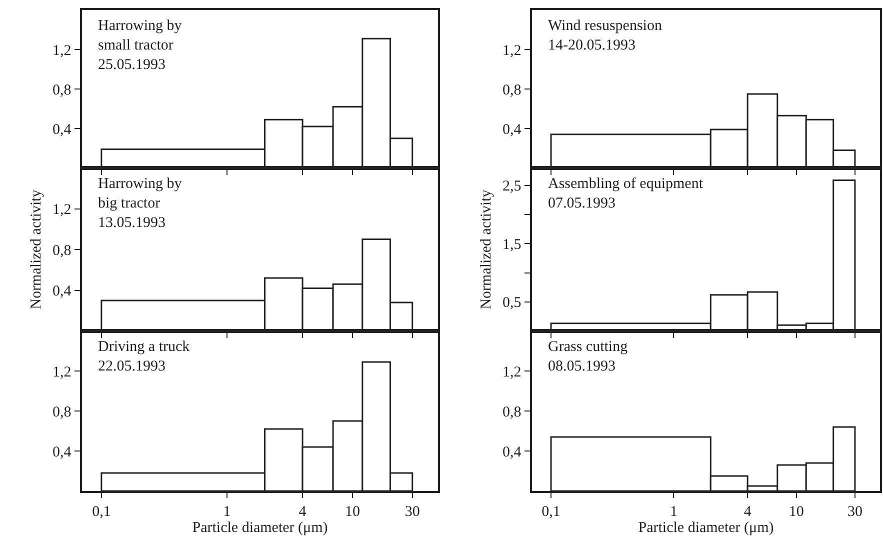 The image size is (883, 549). I want to click on text: Driving a truck 22.05.1993, so click(144, 356).